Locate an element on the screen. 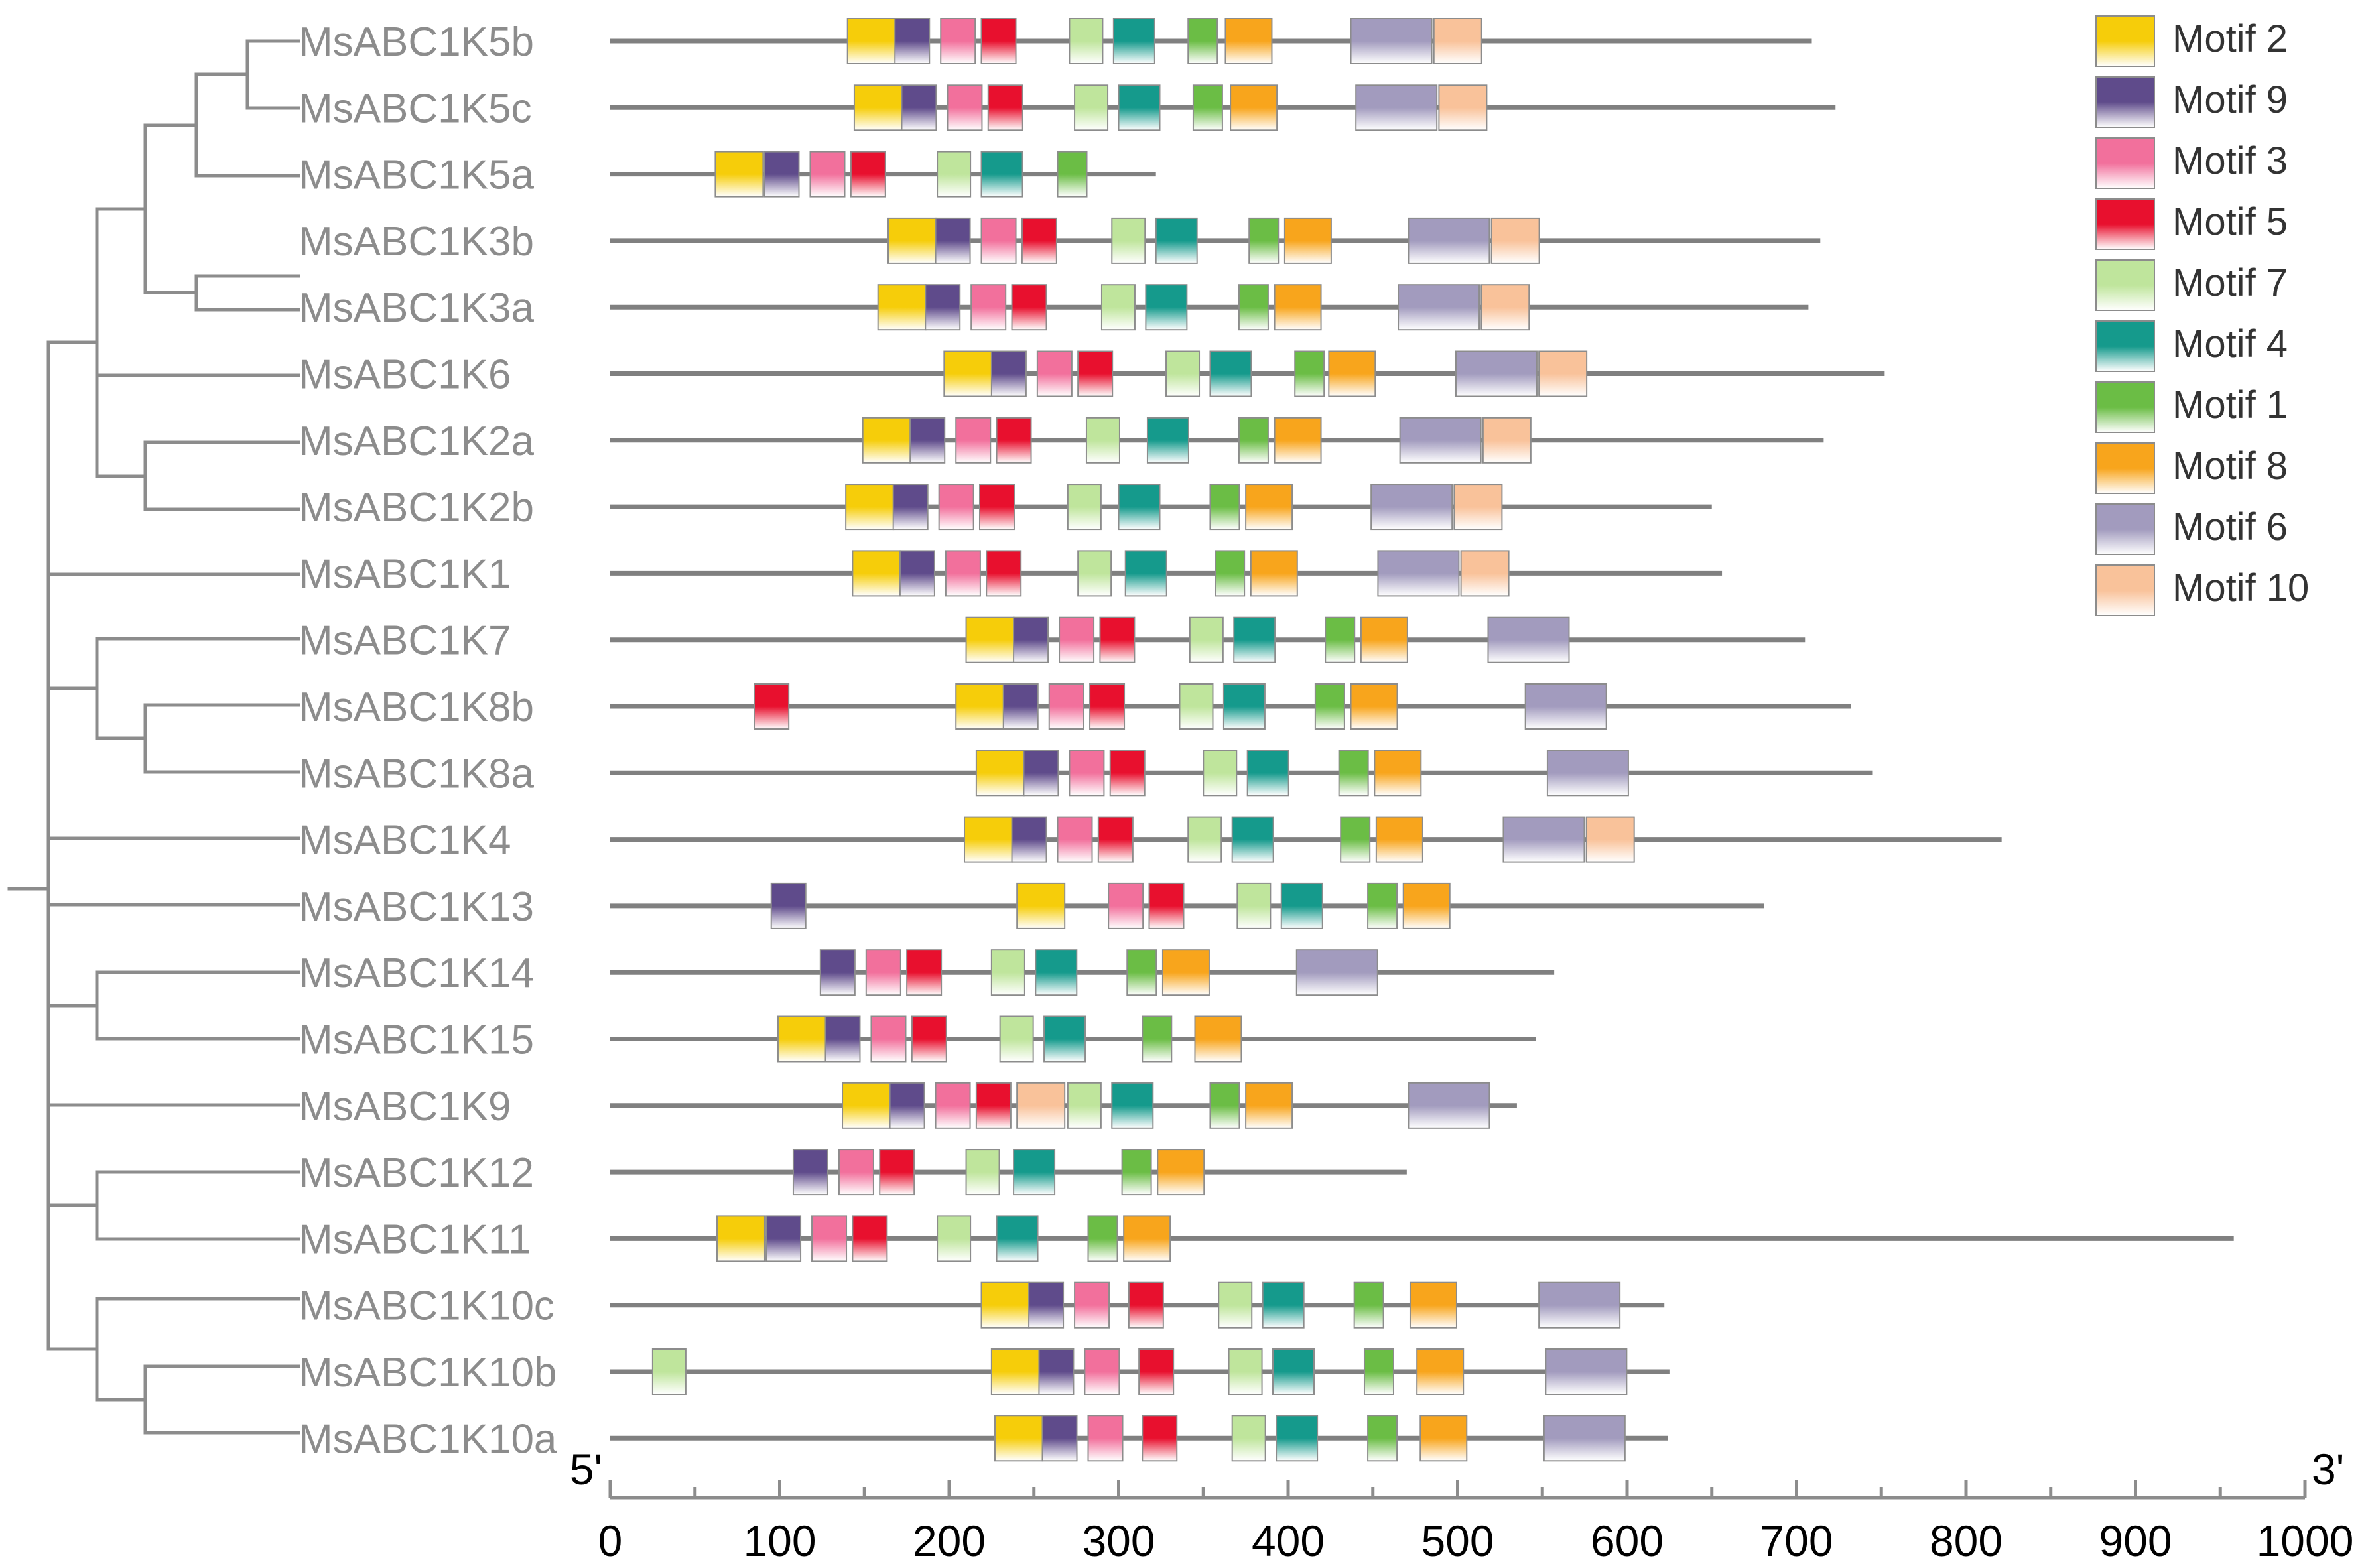 The height and width of the screenshot is (1568, 2364). legend-item-motif-5: Motif 5 is located at coordinates (2191, 224).